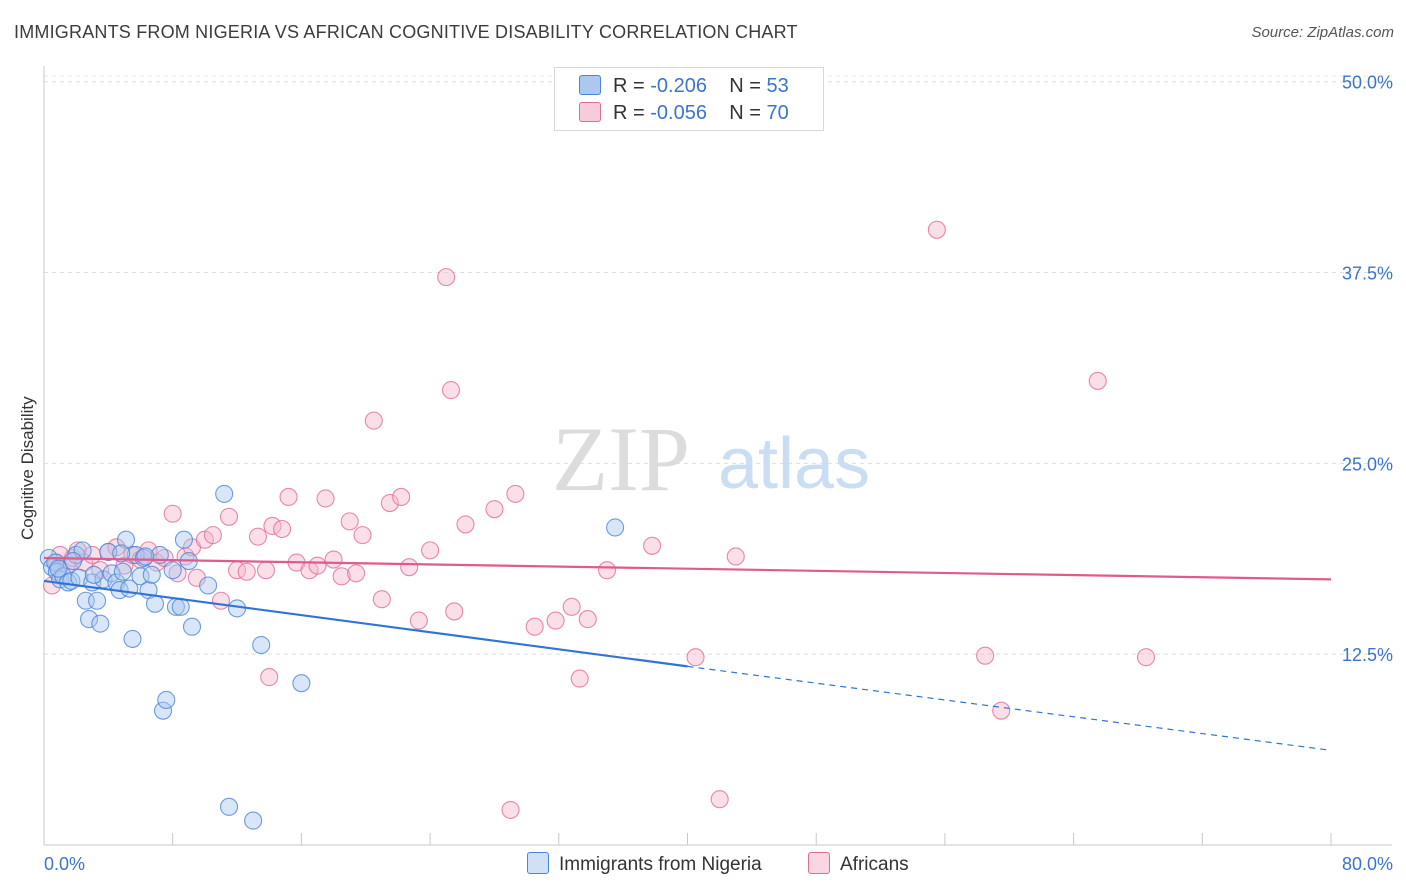 The image size is (1406, 892). What do you see at coordinates (794, 464) in the screenshot?
I see `watermark-atlas: atlas` at bounding box center [794, 464].